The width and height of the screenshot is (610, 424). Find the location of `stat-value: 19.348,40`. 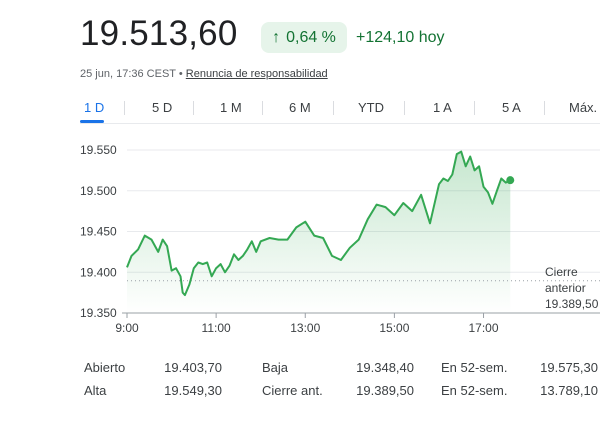

stat-value: 19.348,40 is located at coordinates (385, 367).